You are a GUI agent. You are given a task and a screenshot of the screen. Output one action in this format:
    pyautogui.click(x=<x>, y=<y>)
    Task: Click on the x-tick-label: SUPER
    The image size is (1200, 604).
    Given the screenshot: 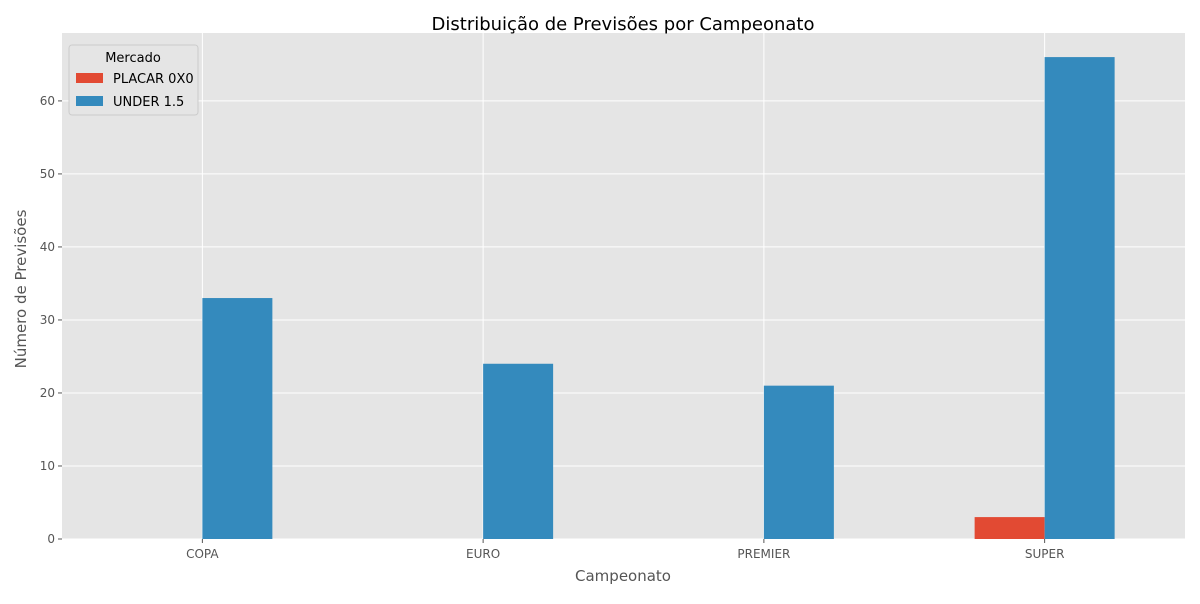 What is the action you would take?
    pyautogui.click(x=1045, y=554)
    